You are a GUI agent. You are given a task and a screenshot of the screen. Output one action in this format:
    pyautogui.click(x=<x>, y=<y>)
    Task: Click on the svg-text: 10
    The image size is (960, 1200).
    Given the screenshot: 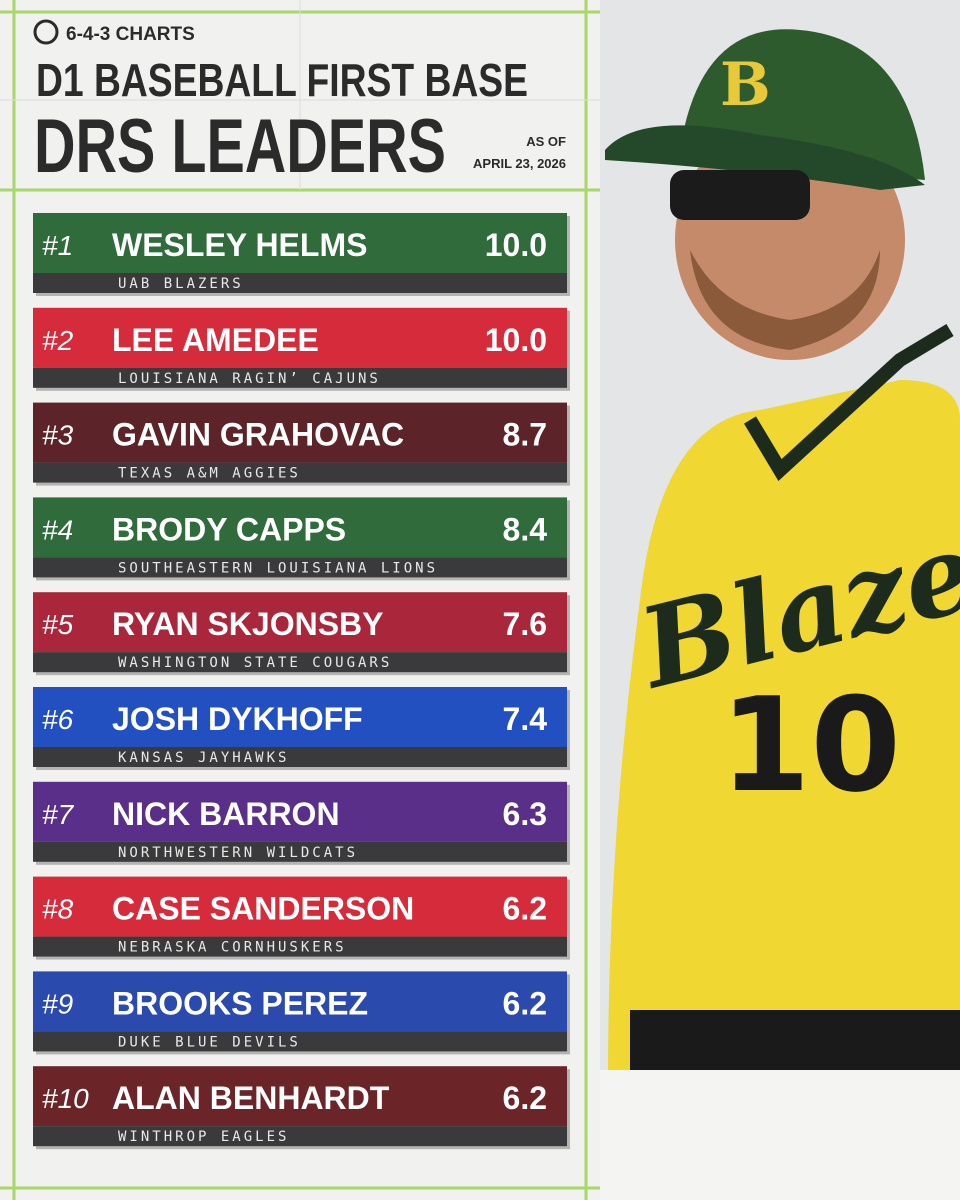 What is the action you would take?
    pyautogui.click(x=810, y=745)
    